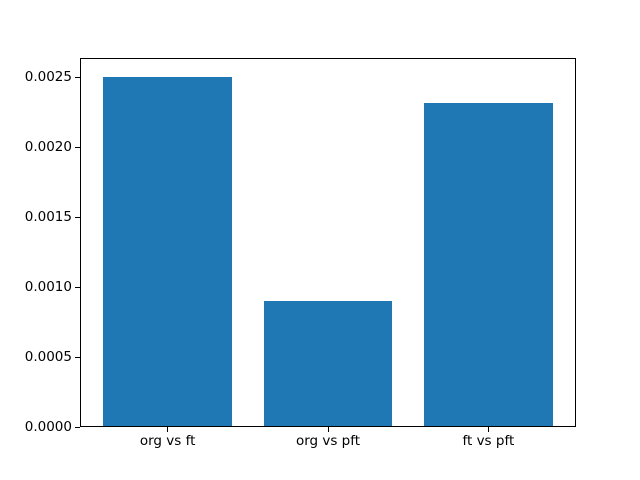 Image resolution: width=640 pixels, height=480 pixels. Describe the element at coordinates (488, 441) in the screenshot. I see `x-tick-label-ft-vs-pft: ft vs pft` at that location.